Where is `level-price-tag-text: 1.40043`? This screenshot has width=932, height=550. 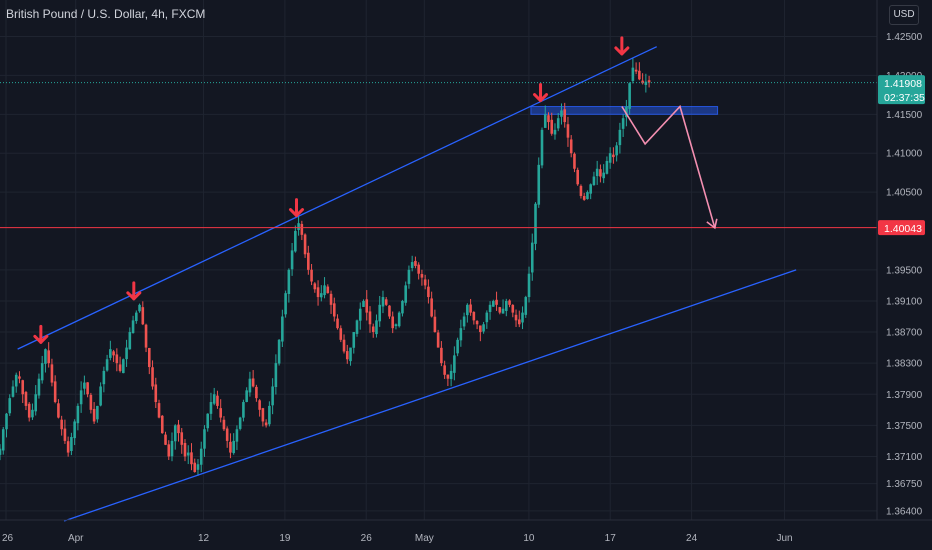 level-price-tag-text: 1.40043 is located at coordinates (903, 229).